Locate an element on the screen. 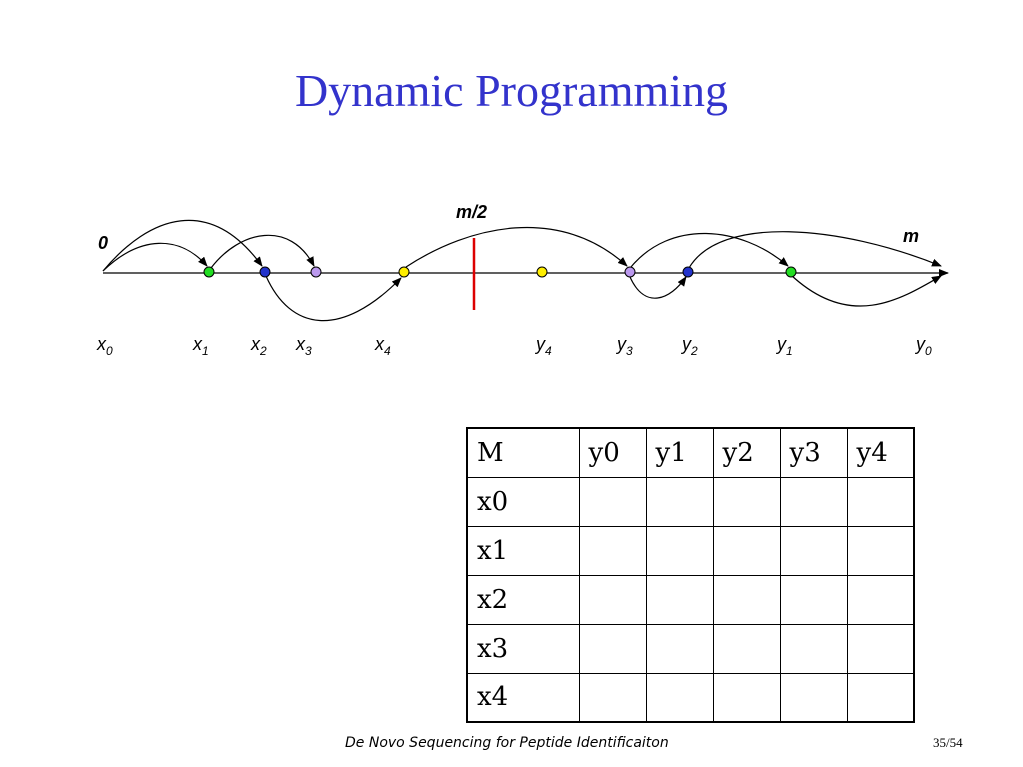 The height and width of the screenshot is (767, 1023). label-x2: x2 is located at coordinates (258, 346).